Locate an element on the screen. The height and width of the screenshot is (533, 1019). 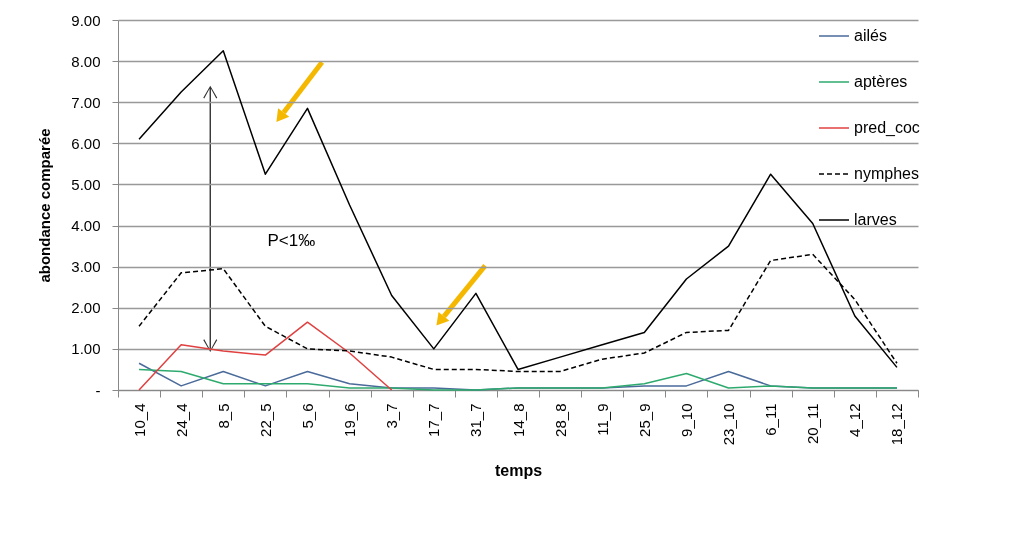
y-tick-label: 4.00 is located at coordinates (86, 226).